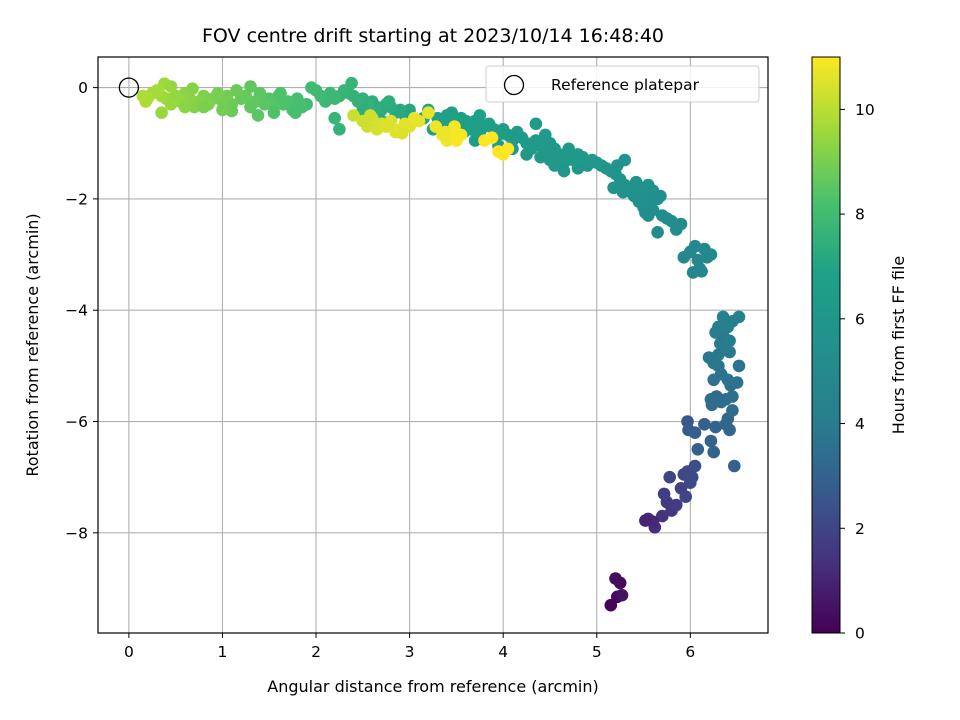  Describe the element at coordinates (860, 529) in the screenshot. I see `colorbar-tick-label: 2` at that location.